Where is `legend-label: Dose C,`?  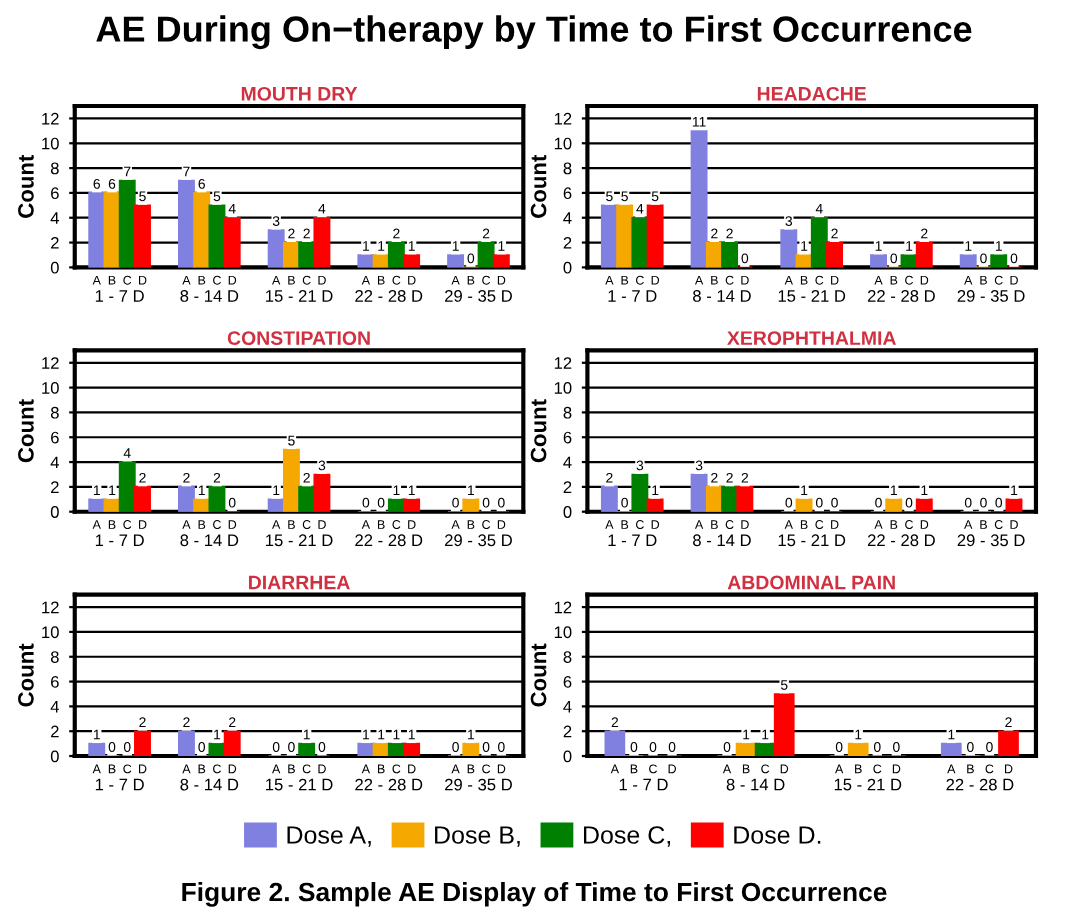 legend-label: Dose C, is located at coordinates (626, 836).